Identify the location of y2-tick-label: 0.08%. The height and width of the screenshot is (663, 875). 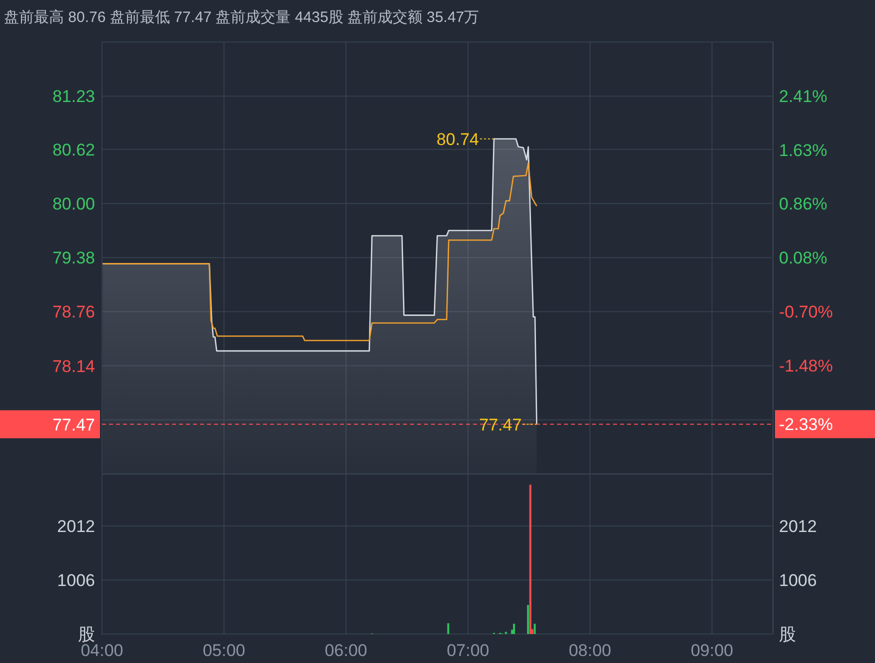
(803, 258).